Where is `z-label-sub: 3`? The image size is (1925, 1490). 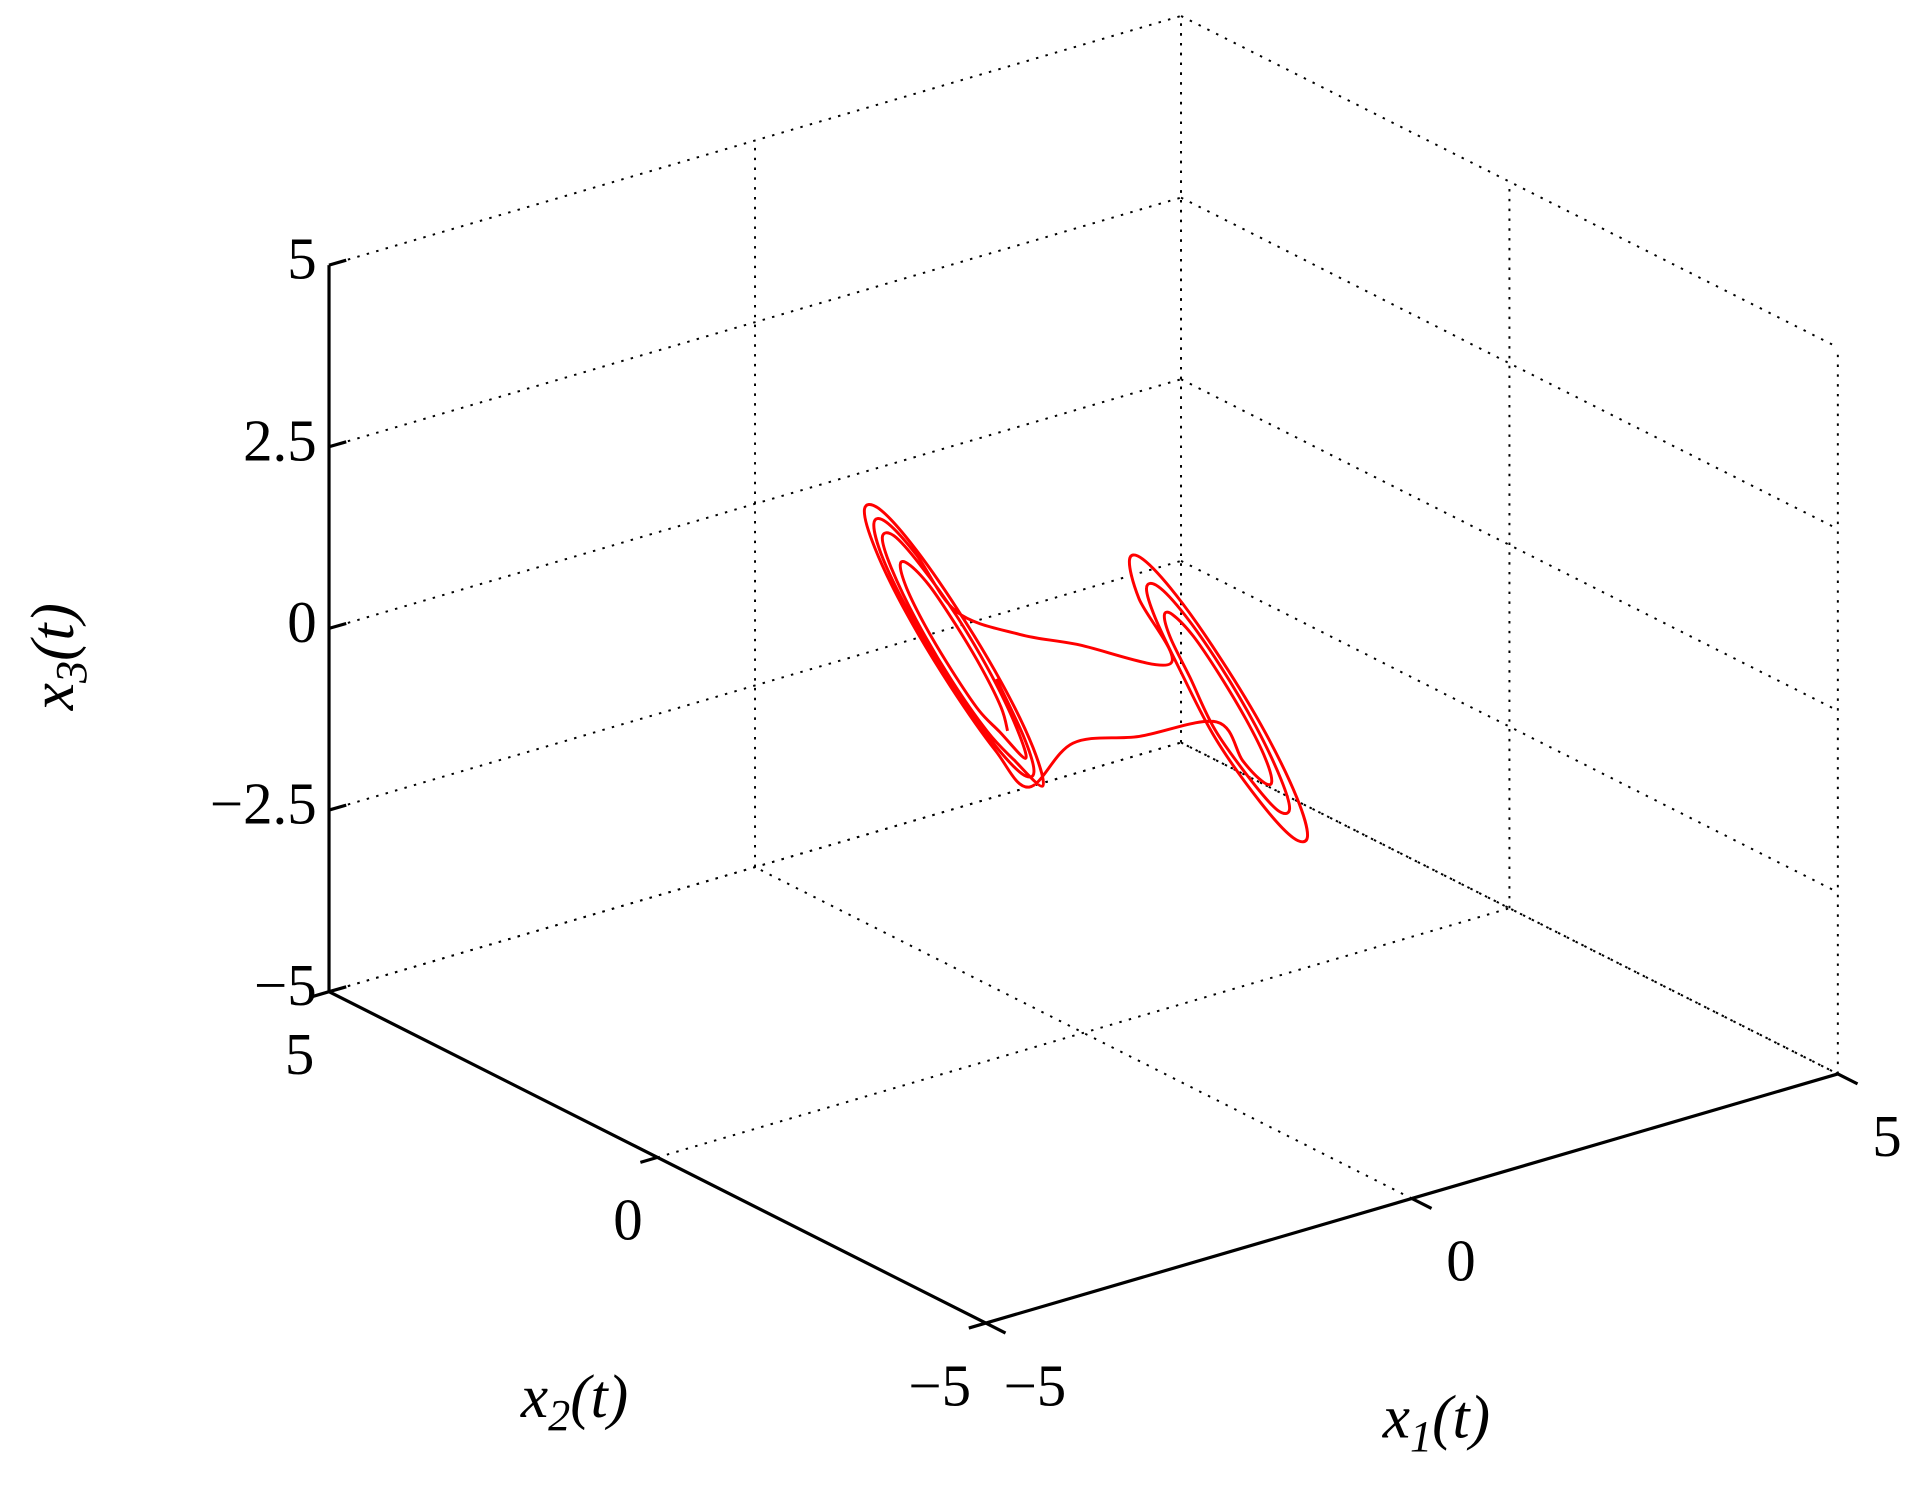
z-label-sub: 3 is located at coordinates (71, 672).